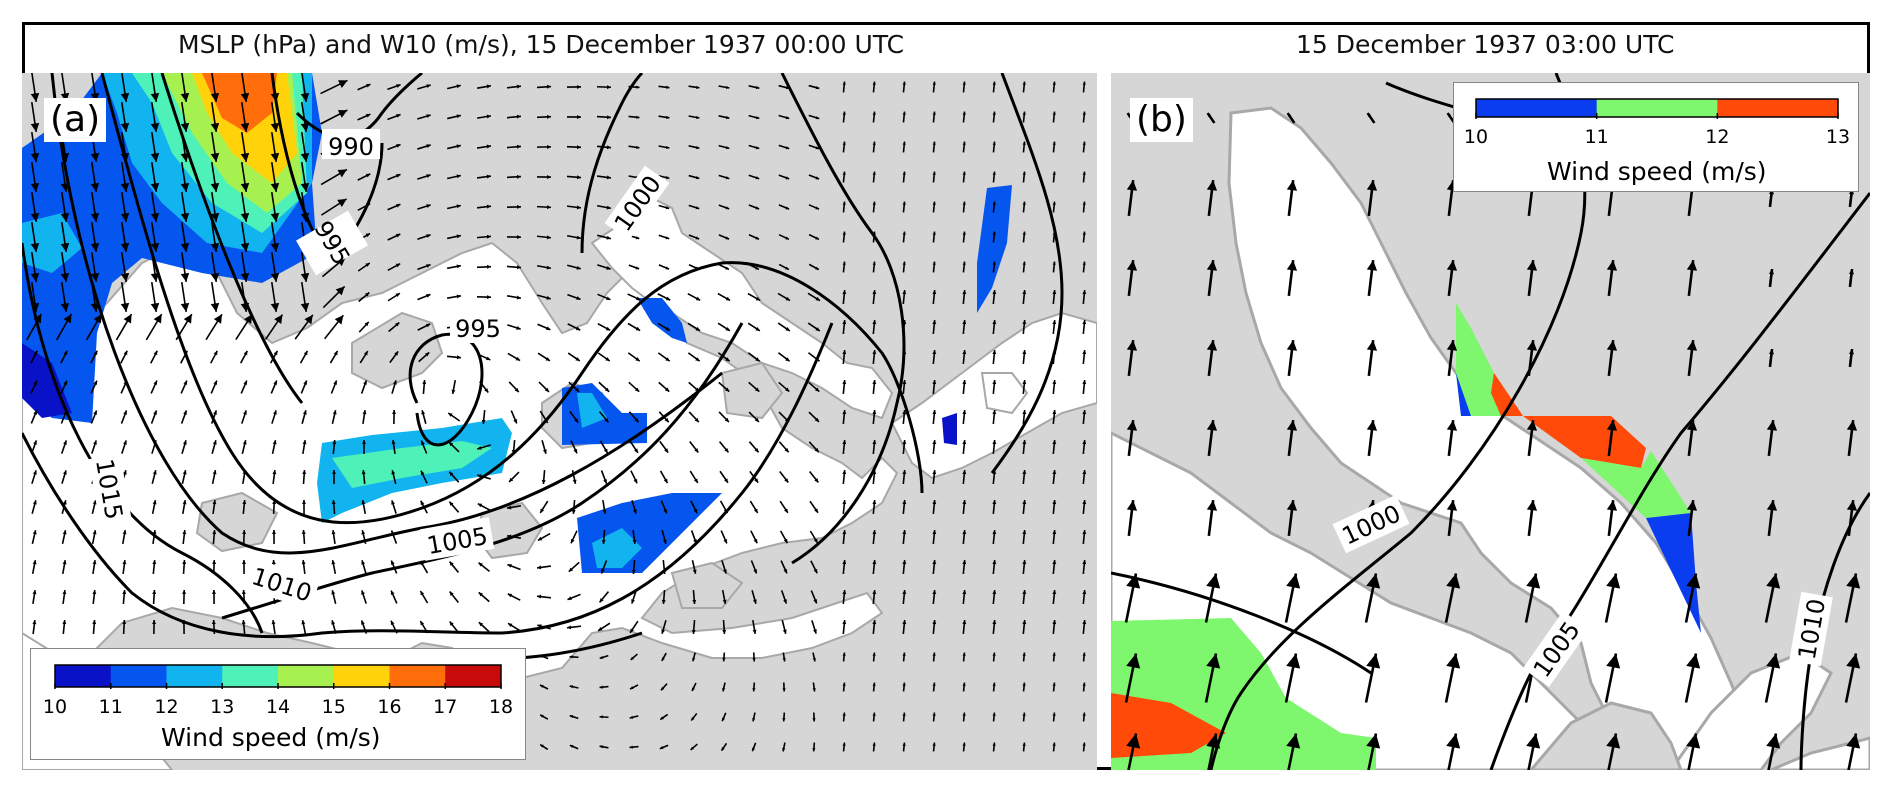 This screenshot has width=1892, height=794. What do you see at coordinates (1606, 735) in the screenshot?
I see `panel-b-land-italy` at bounding box center [1606, 735].